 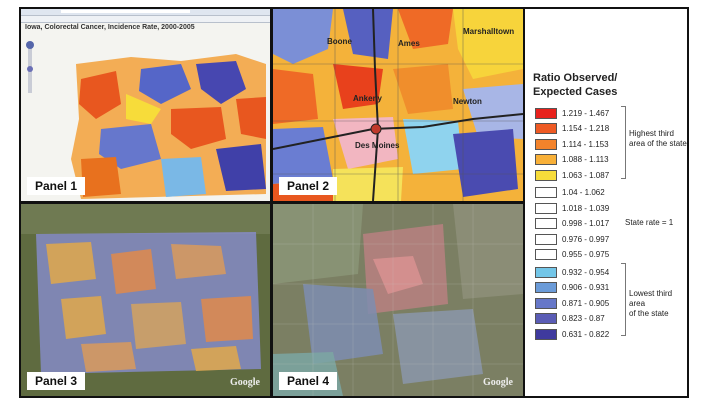 I want to click on legend-item: 1.219 - 1.467, so click(x=572, y=113).